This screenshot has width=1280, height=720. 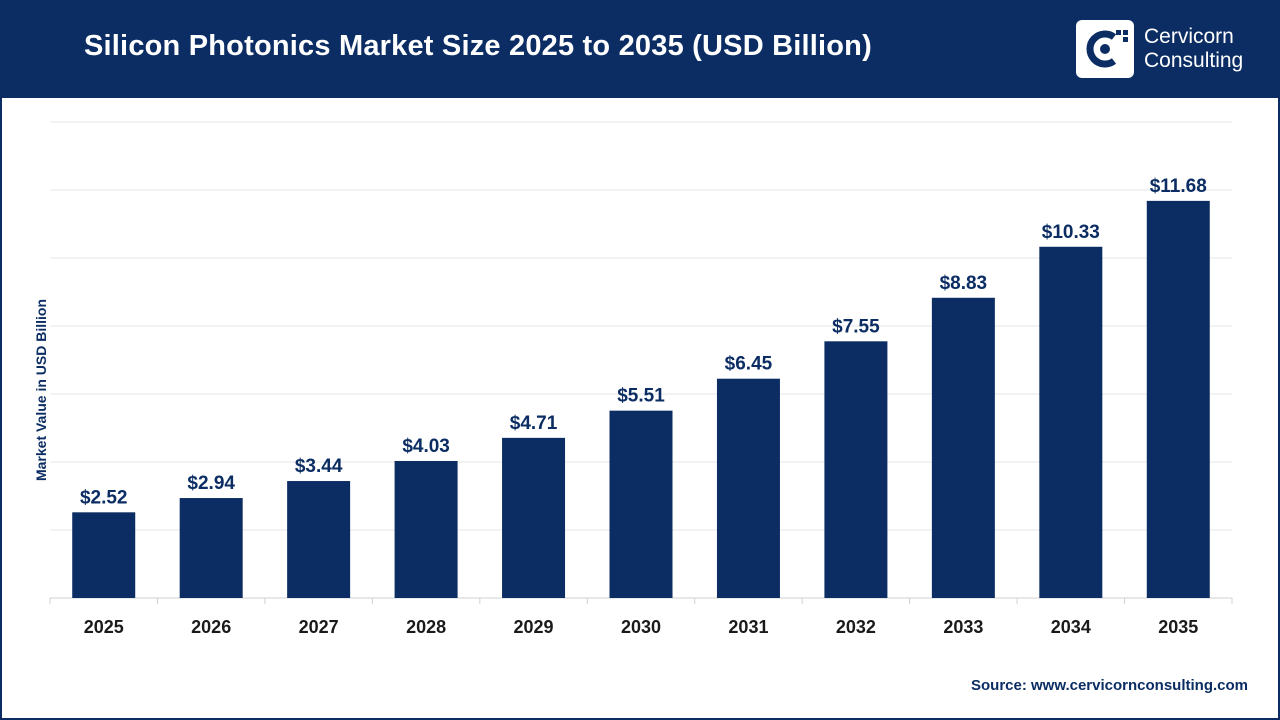 I want to click on y-axis-title: Market Value in USD Billion, so click(x=41, y=390).